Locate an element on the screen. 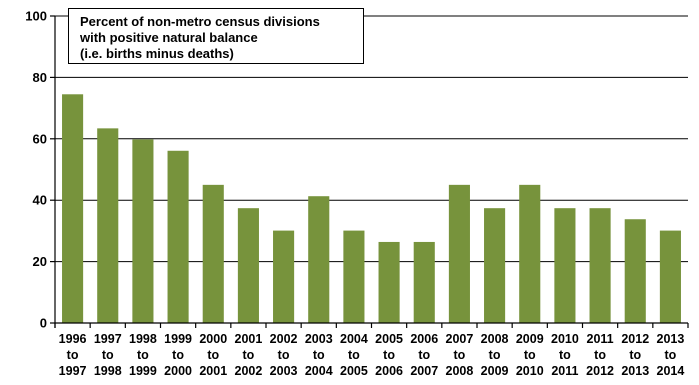  y-tick-label: 40 is located at coordinates (40, 200).